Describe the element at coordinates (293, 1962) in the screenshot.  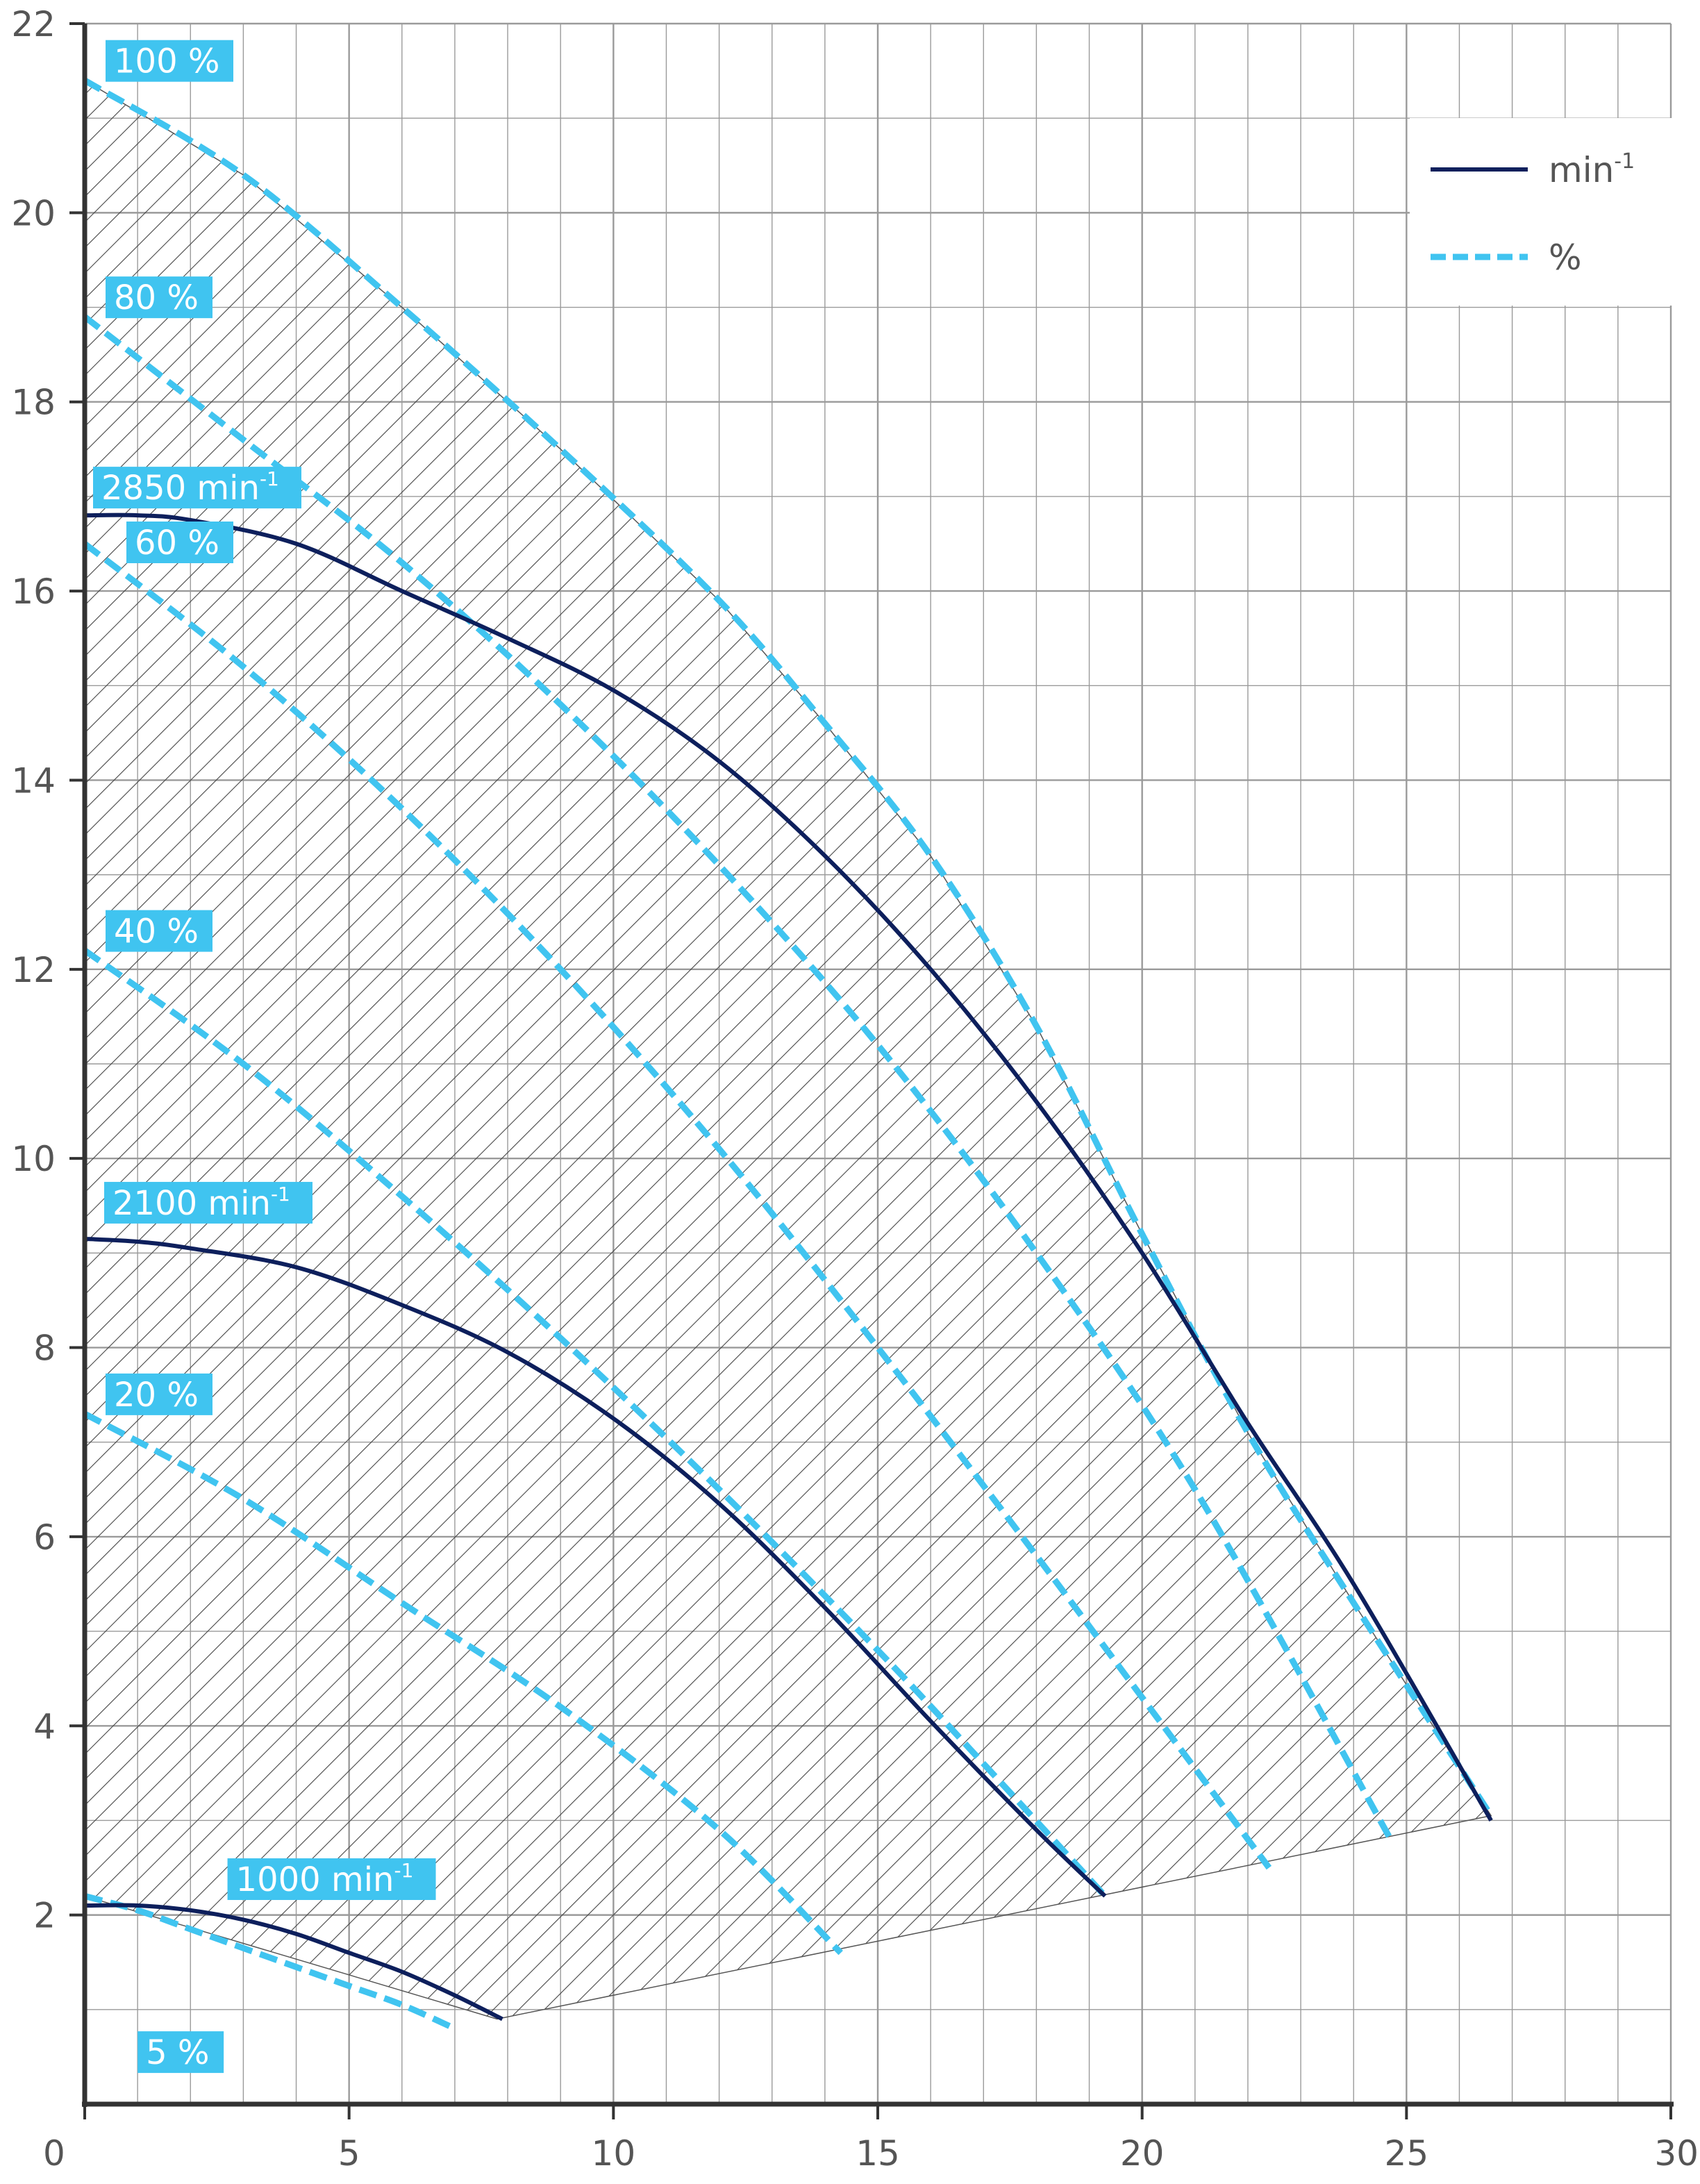
I see `speed-curve-1000-min` at that location.